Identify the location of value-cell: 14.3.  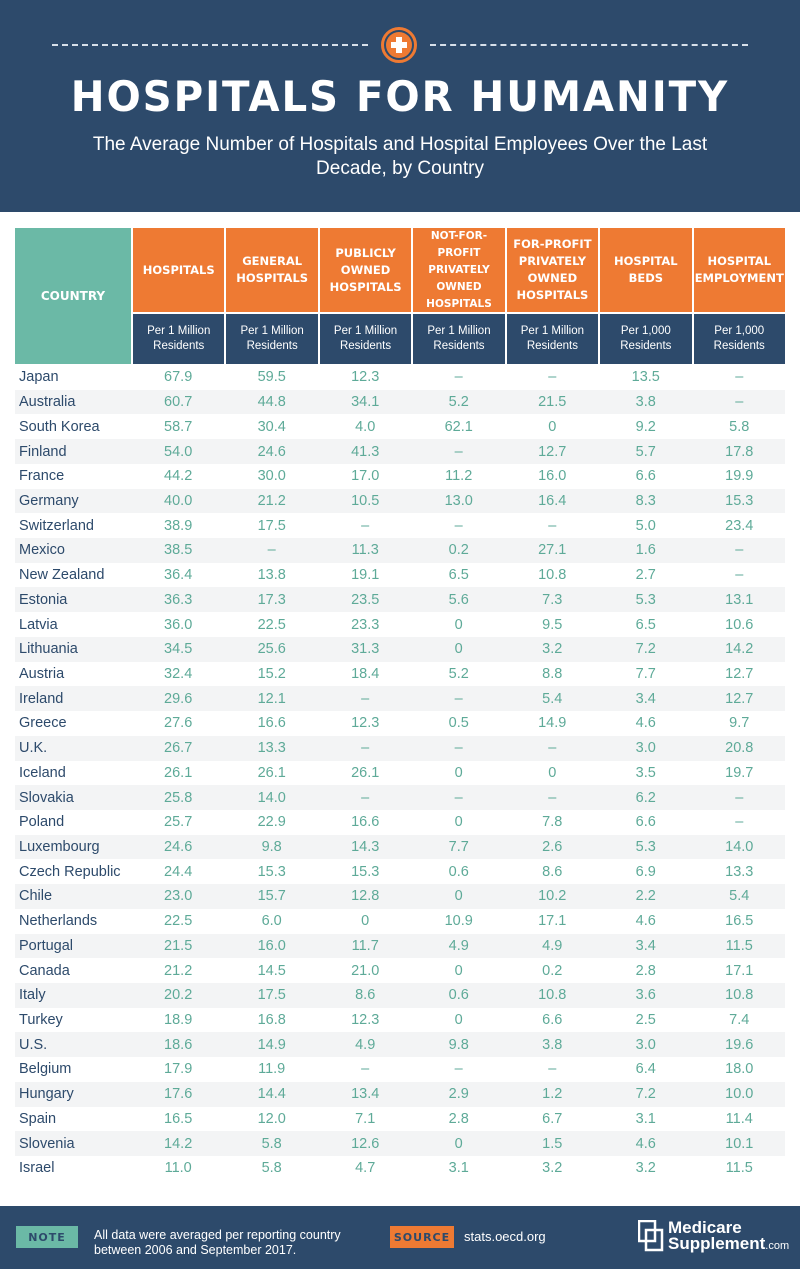
(365, 847).